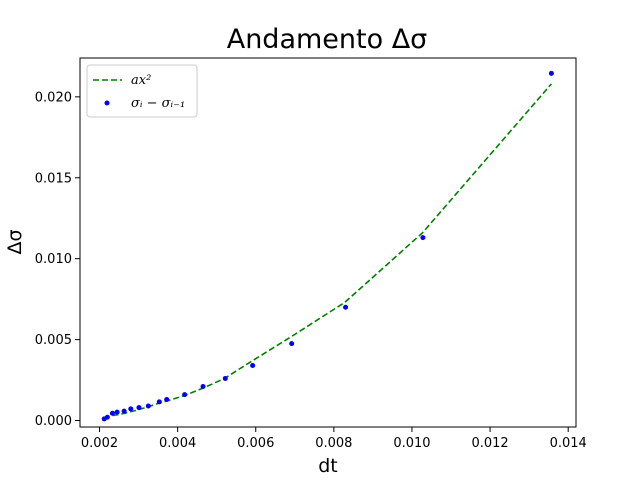 Image resolution: width=640 pixels, height=480 pixels. Describe the element at coordinates (53, 421) in the screenshot. I see `y-tick-label: 0.000` at that location.